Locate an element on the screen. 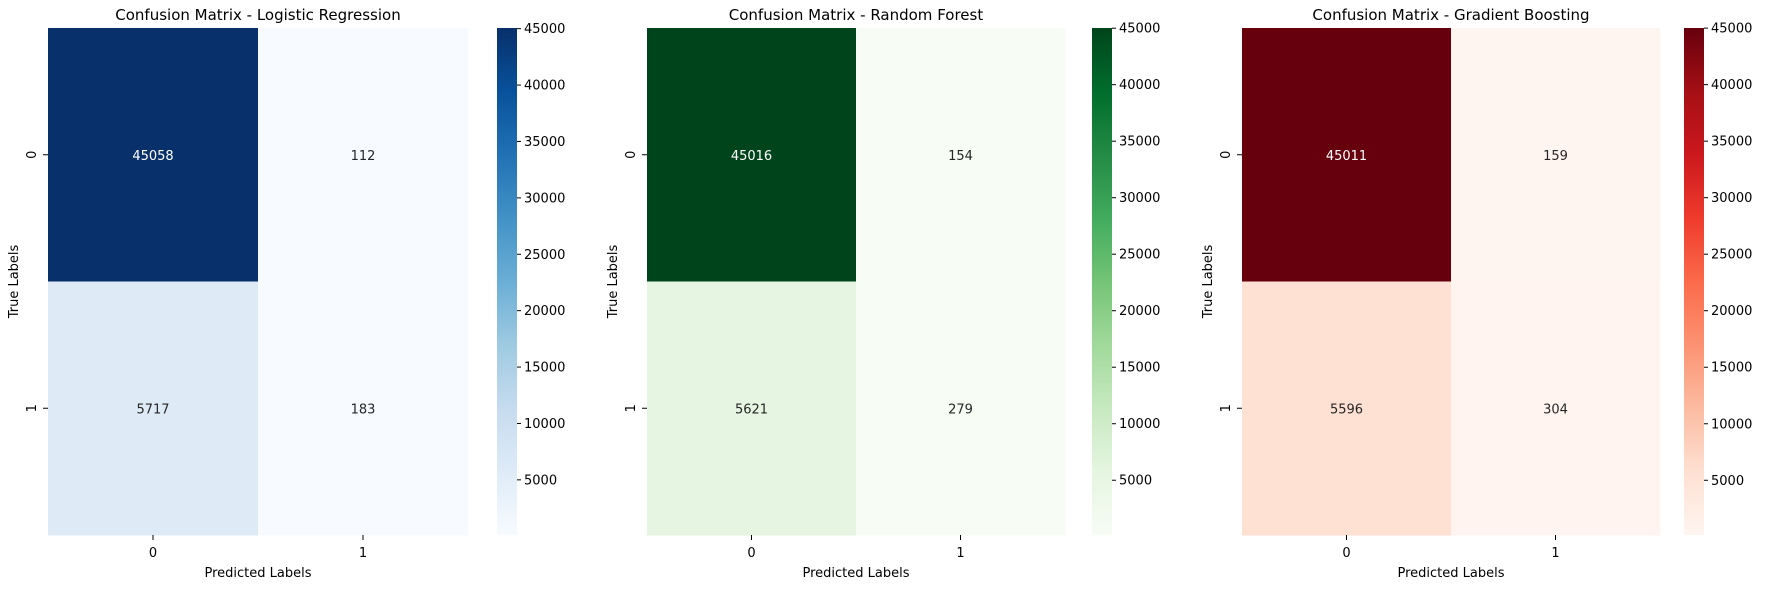 The image size is (1775, 590). cell-value-label: 159 is located at coordinates (1555, 156).